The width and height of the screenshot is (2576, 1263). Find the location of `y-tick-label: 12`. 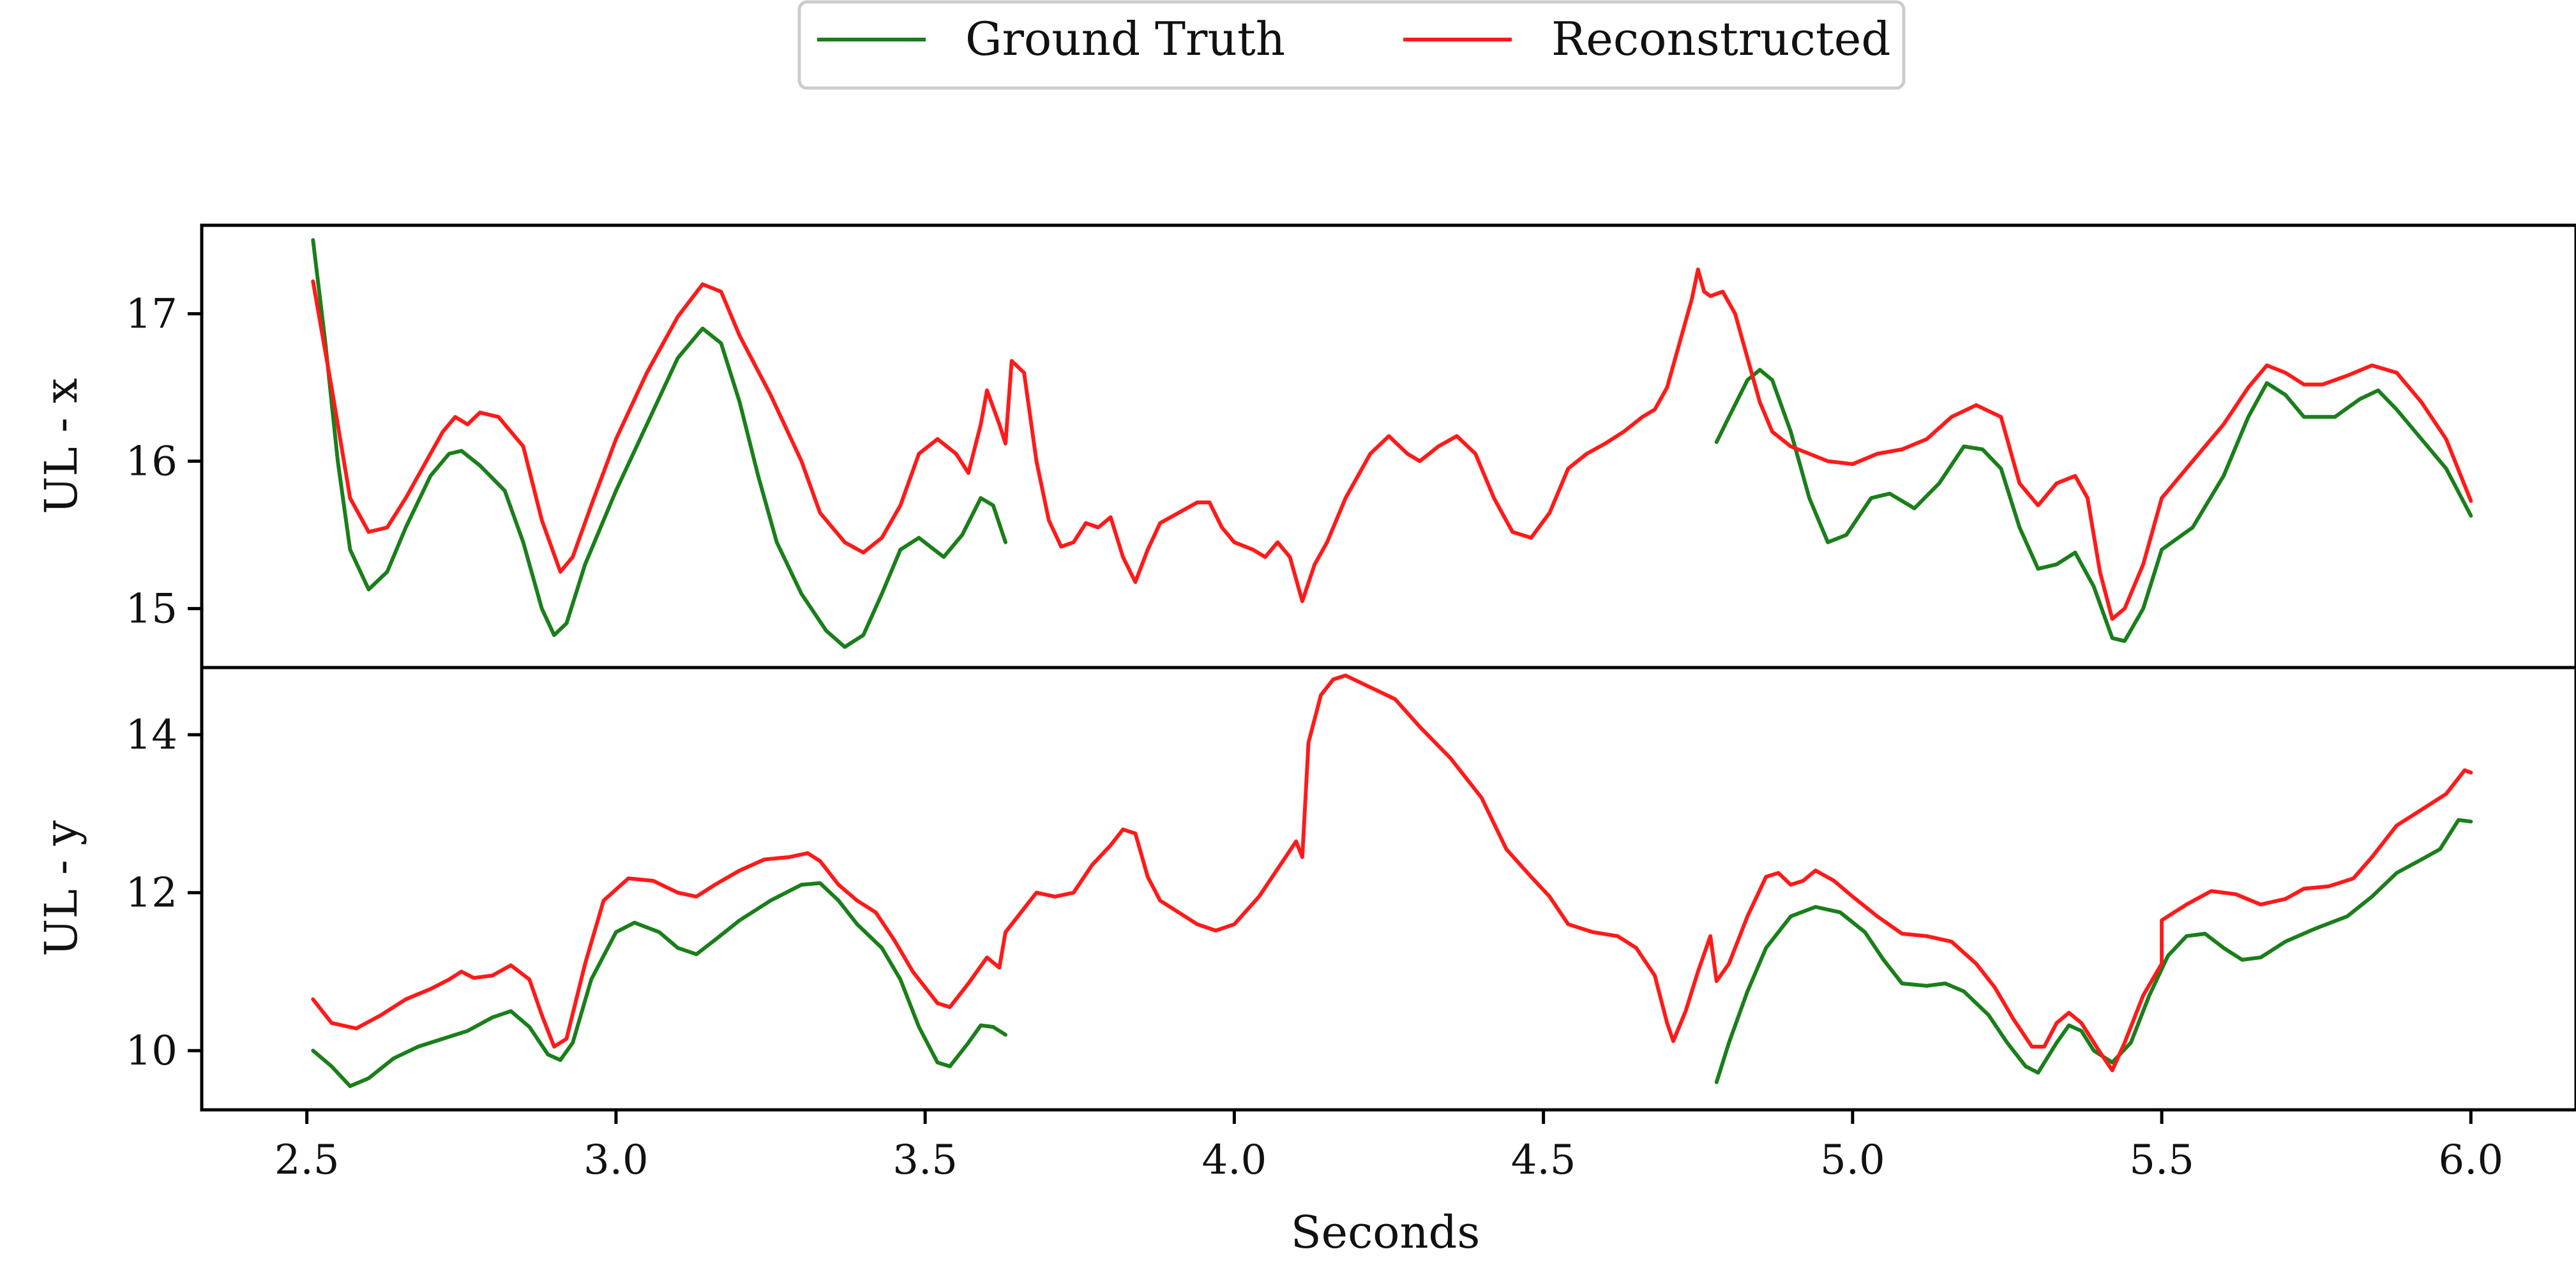

y-tick-label: 12 is located at coordinates (151, 893).